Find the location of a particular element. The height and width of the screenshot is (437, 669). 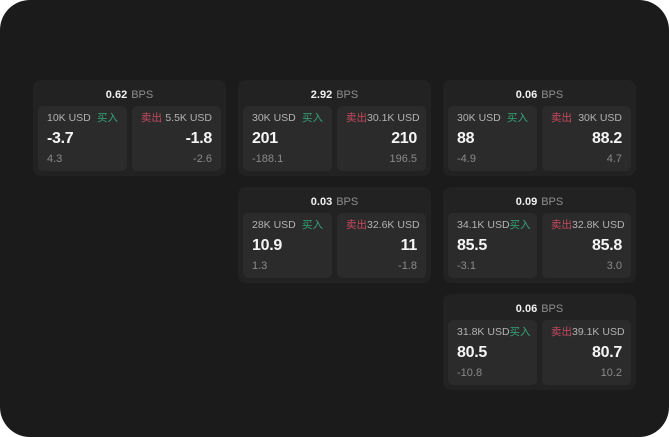

sell-amount: 30K USD is located at coordinates (600, 118).